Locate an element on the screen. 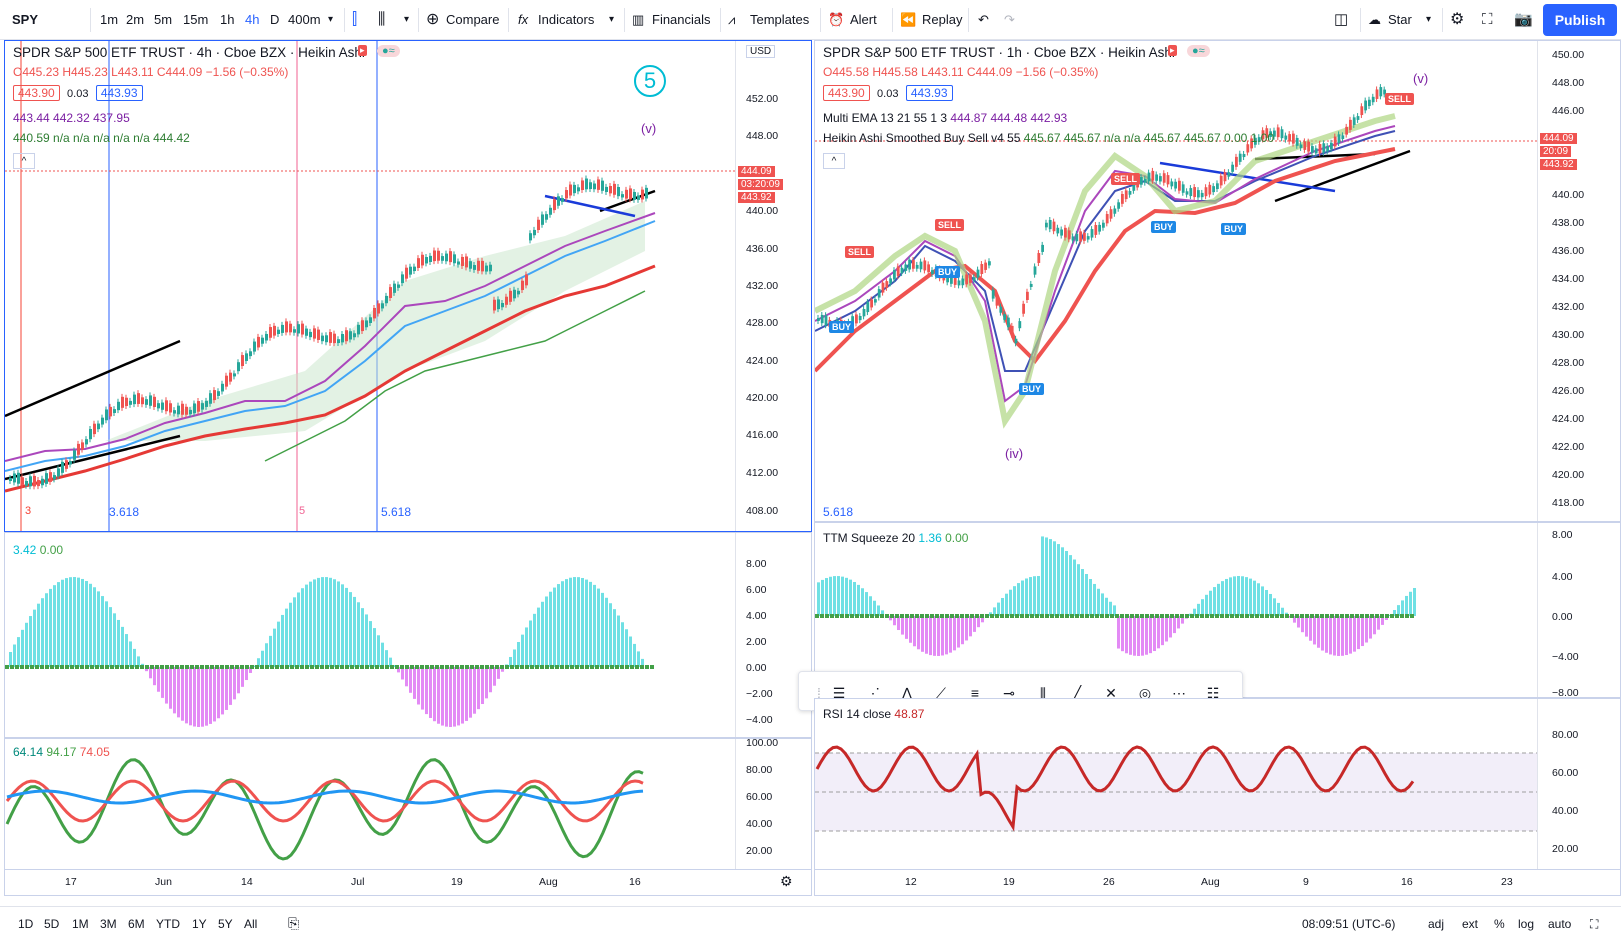 The height and width of the screenshot is (941, 1621). indicators-button: Indicators is located at coordinates (566, 19).